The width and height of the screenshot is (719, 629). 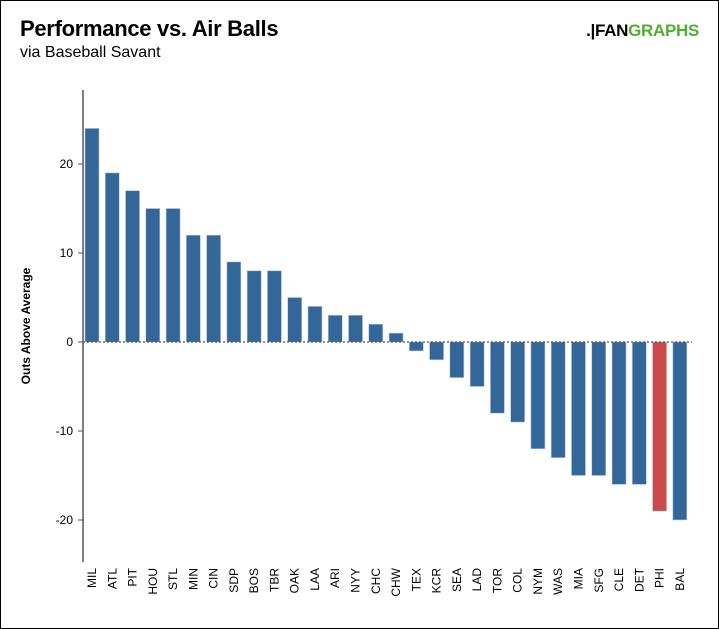 What do you see at coordinates (234, 580) in the screenshot?
I see `x-tick-label: SDP` at bounding box center [234, 580].